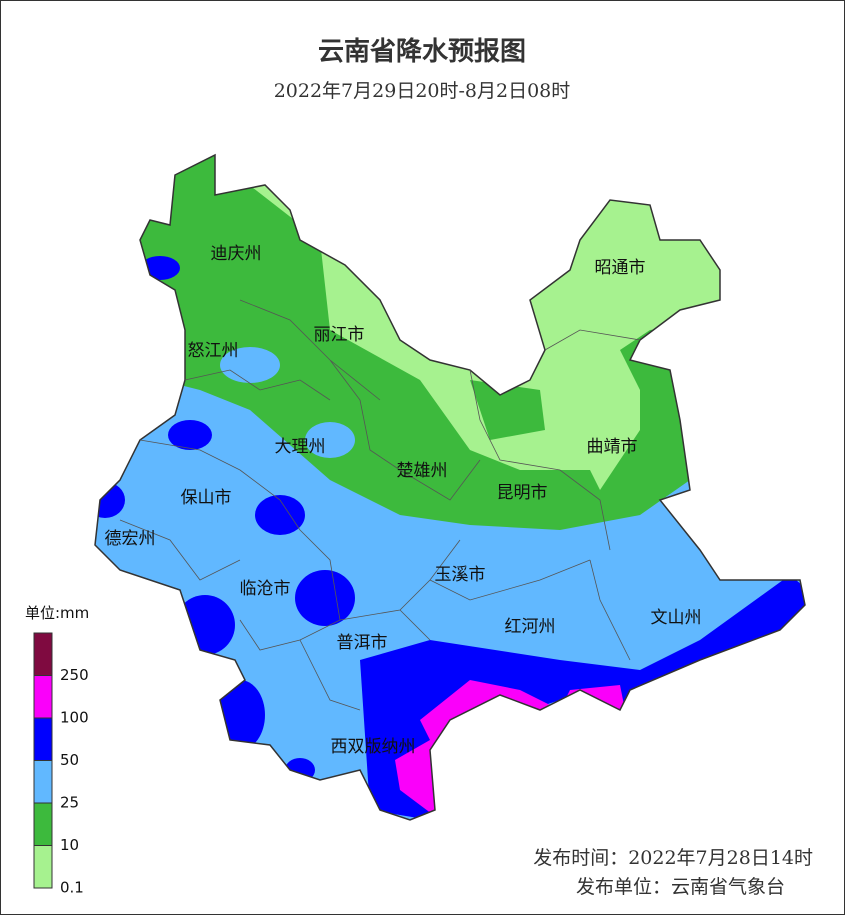 The image size is (845, 915). Describe the element at coordinates (422, 51) in the screenshot. I see `map-title: 云南省降水预报图` at that location.